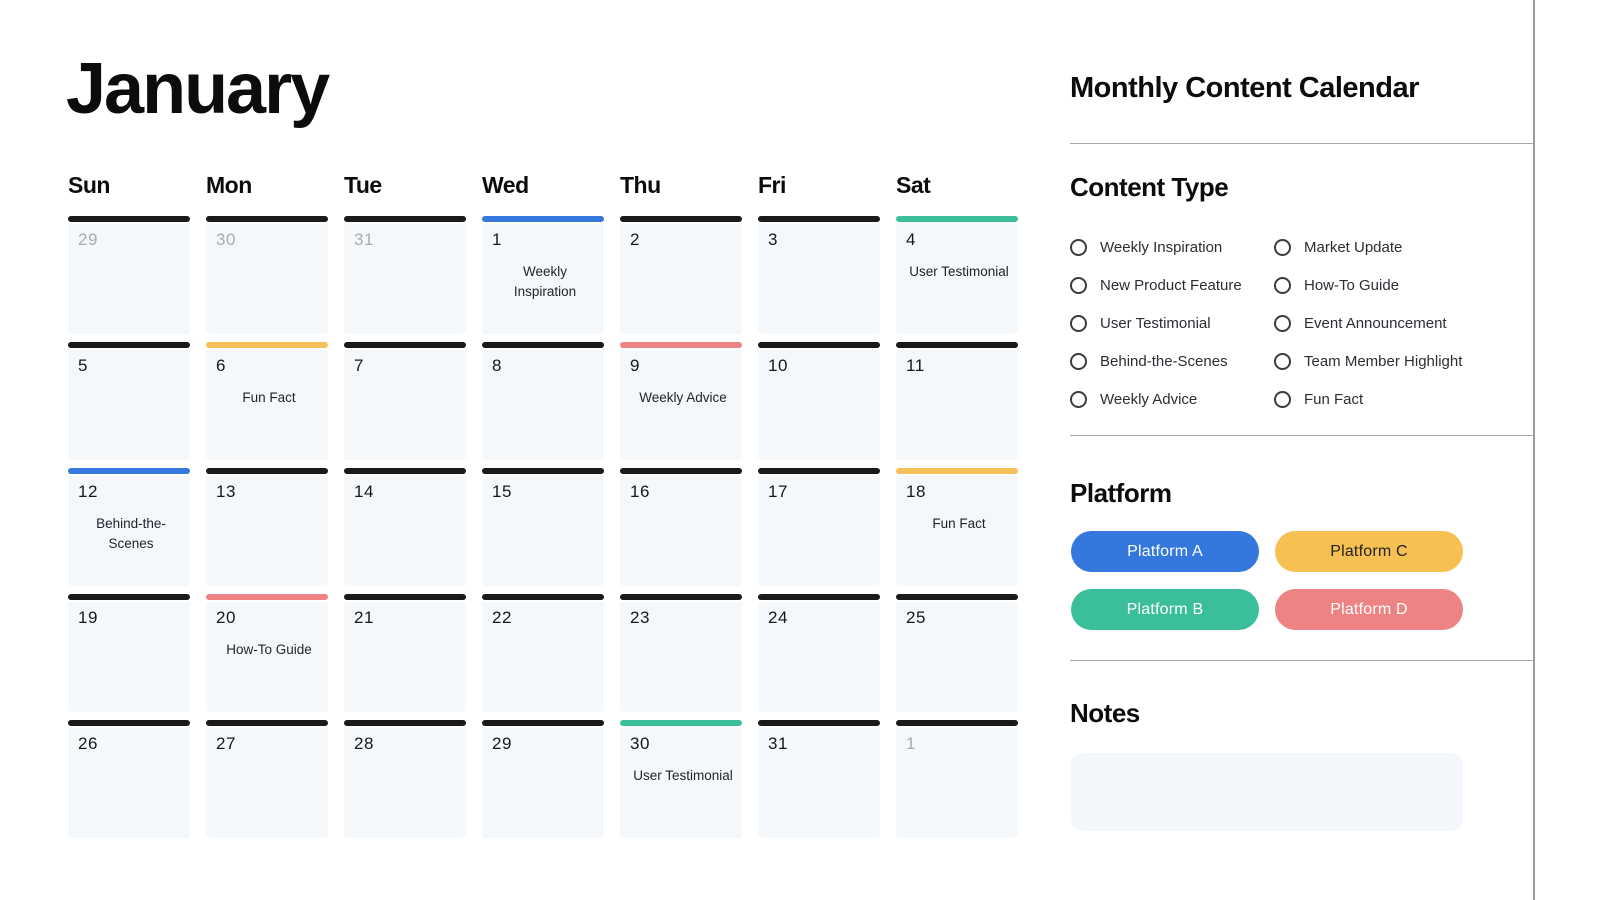  I want to click on day-number: 17, so click(778, 491).